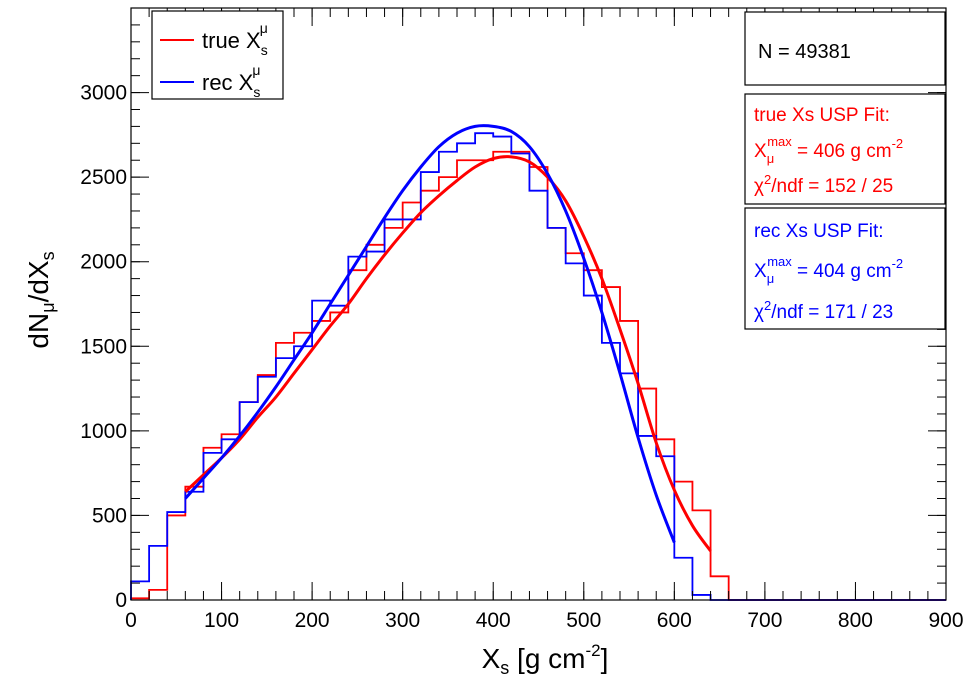 The image size is (971, 679). I want to click on x-axis-label: Xs [g cm-2], so click(545, 659).